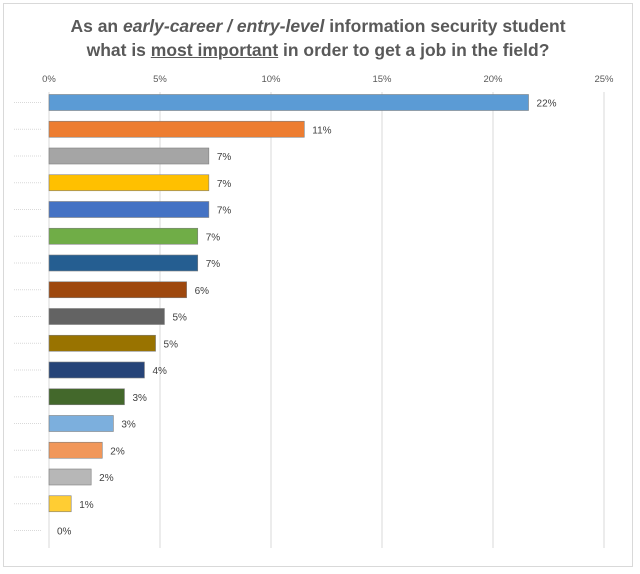  Describe the element at coordinates (96, 26) in the screenshot. I see `chart-title-part: As an` at that location.